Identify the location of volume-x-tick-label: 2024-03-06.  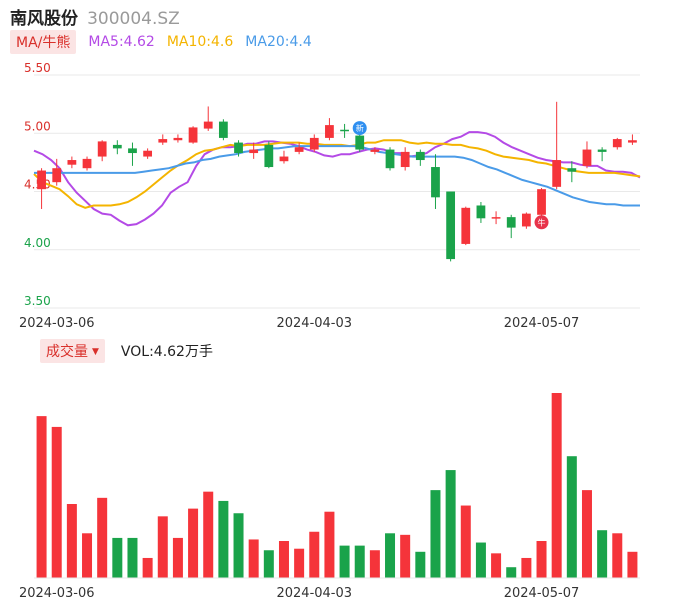
(57, 593).